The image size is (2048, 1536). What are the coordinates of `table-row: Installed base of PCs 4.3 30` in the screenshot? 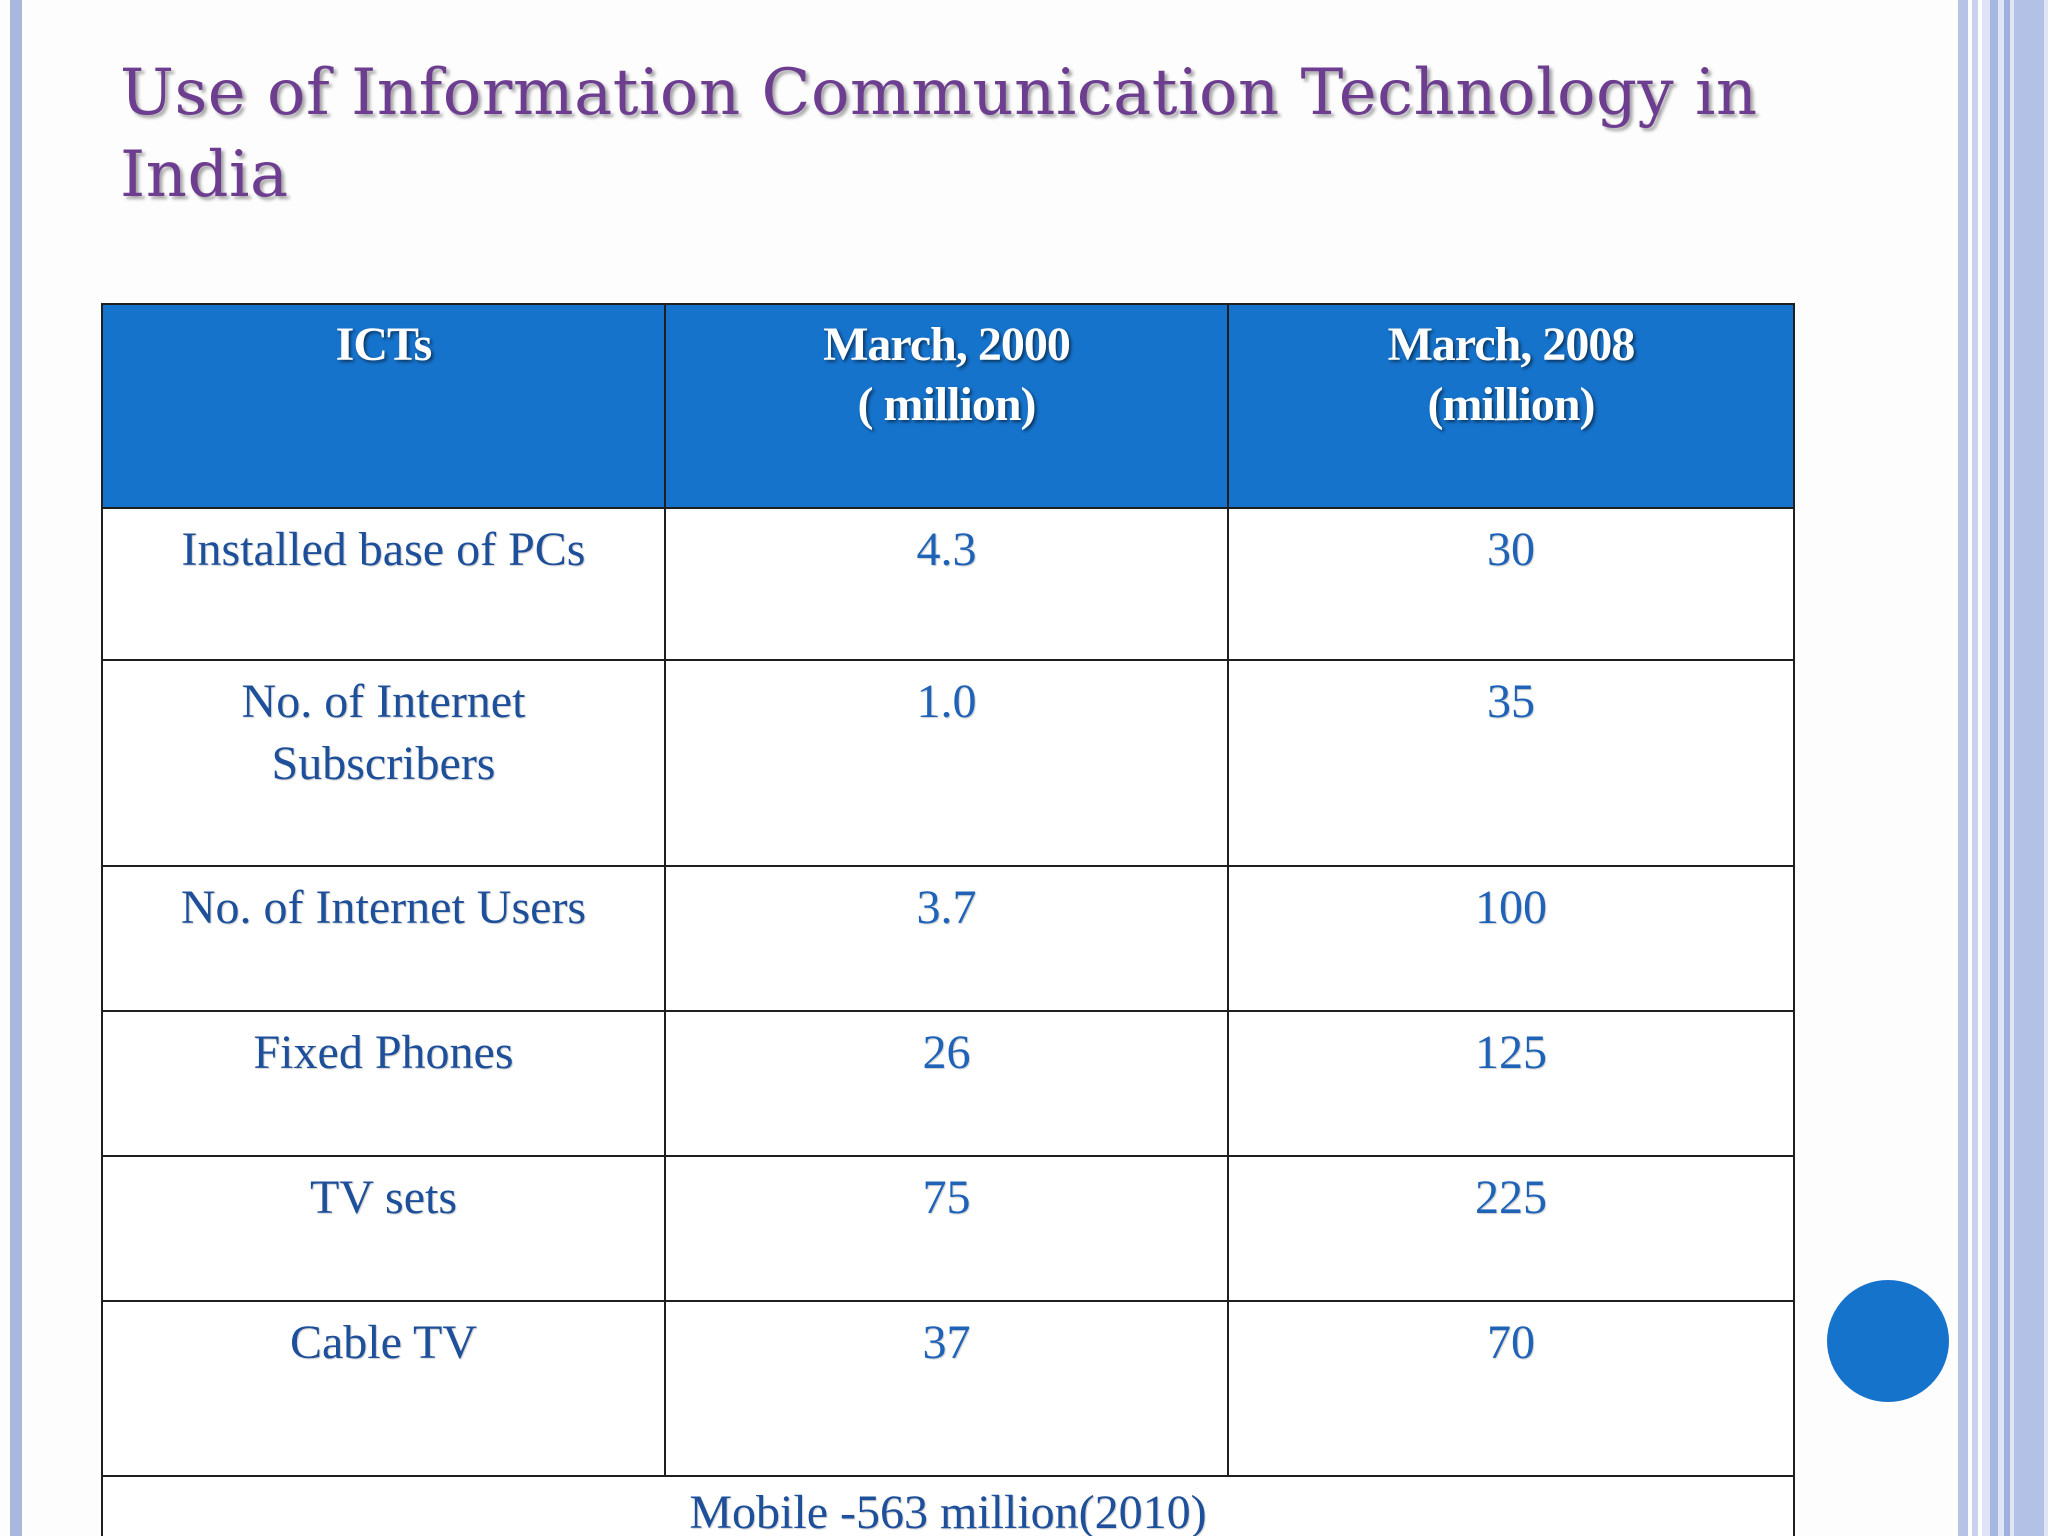 It's located at (948, 584).